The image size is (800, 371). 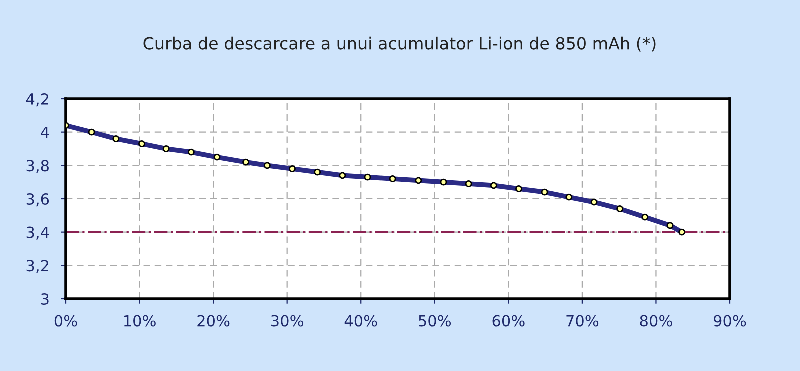 I want to click on y-tick-label: 3,8, so click(x=37, y=167).